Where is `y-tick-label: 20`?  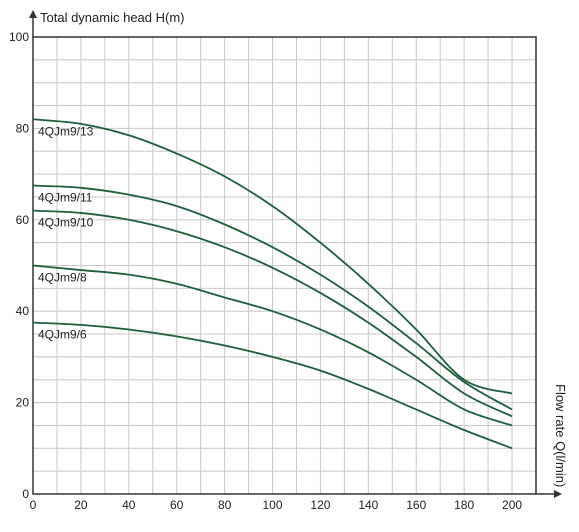
y-tick-label: 20 is located at coordinates (23, 403).